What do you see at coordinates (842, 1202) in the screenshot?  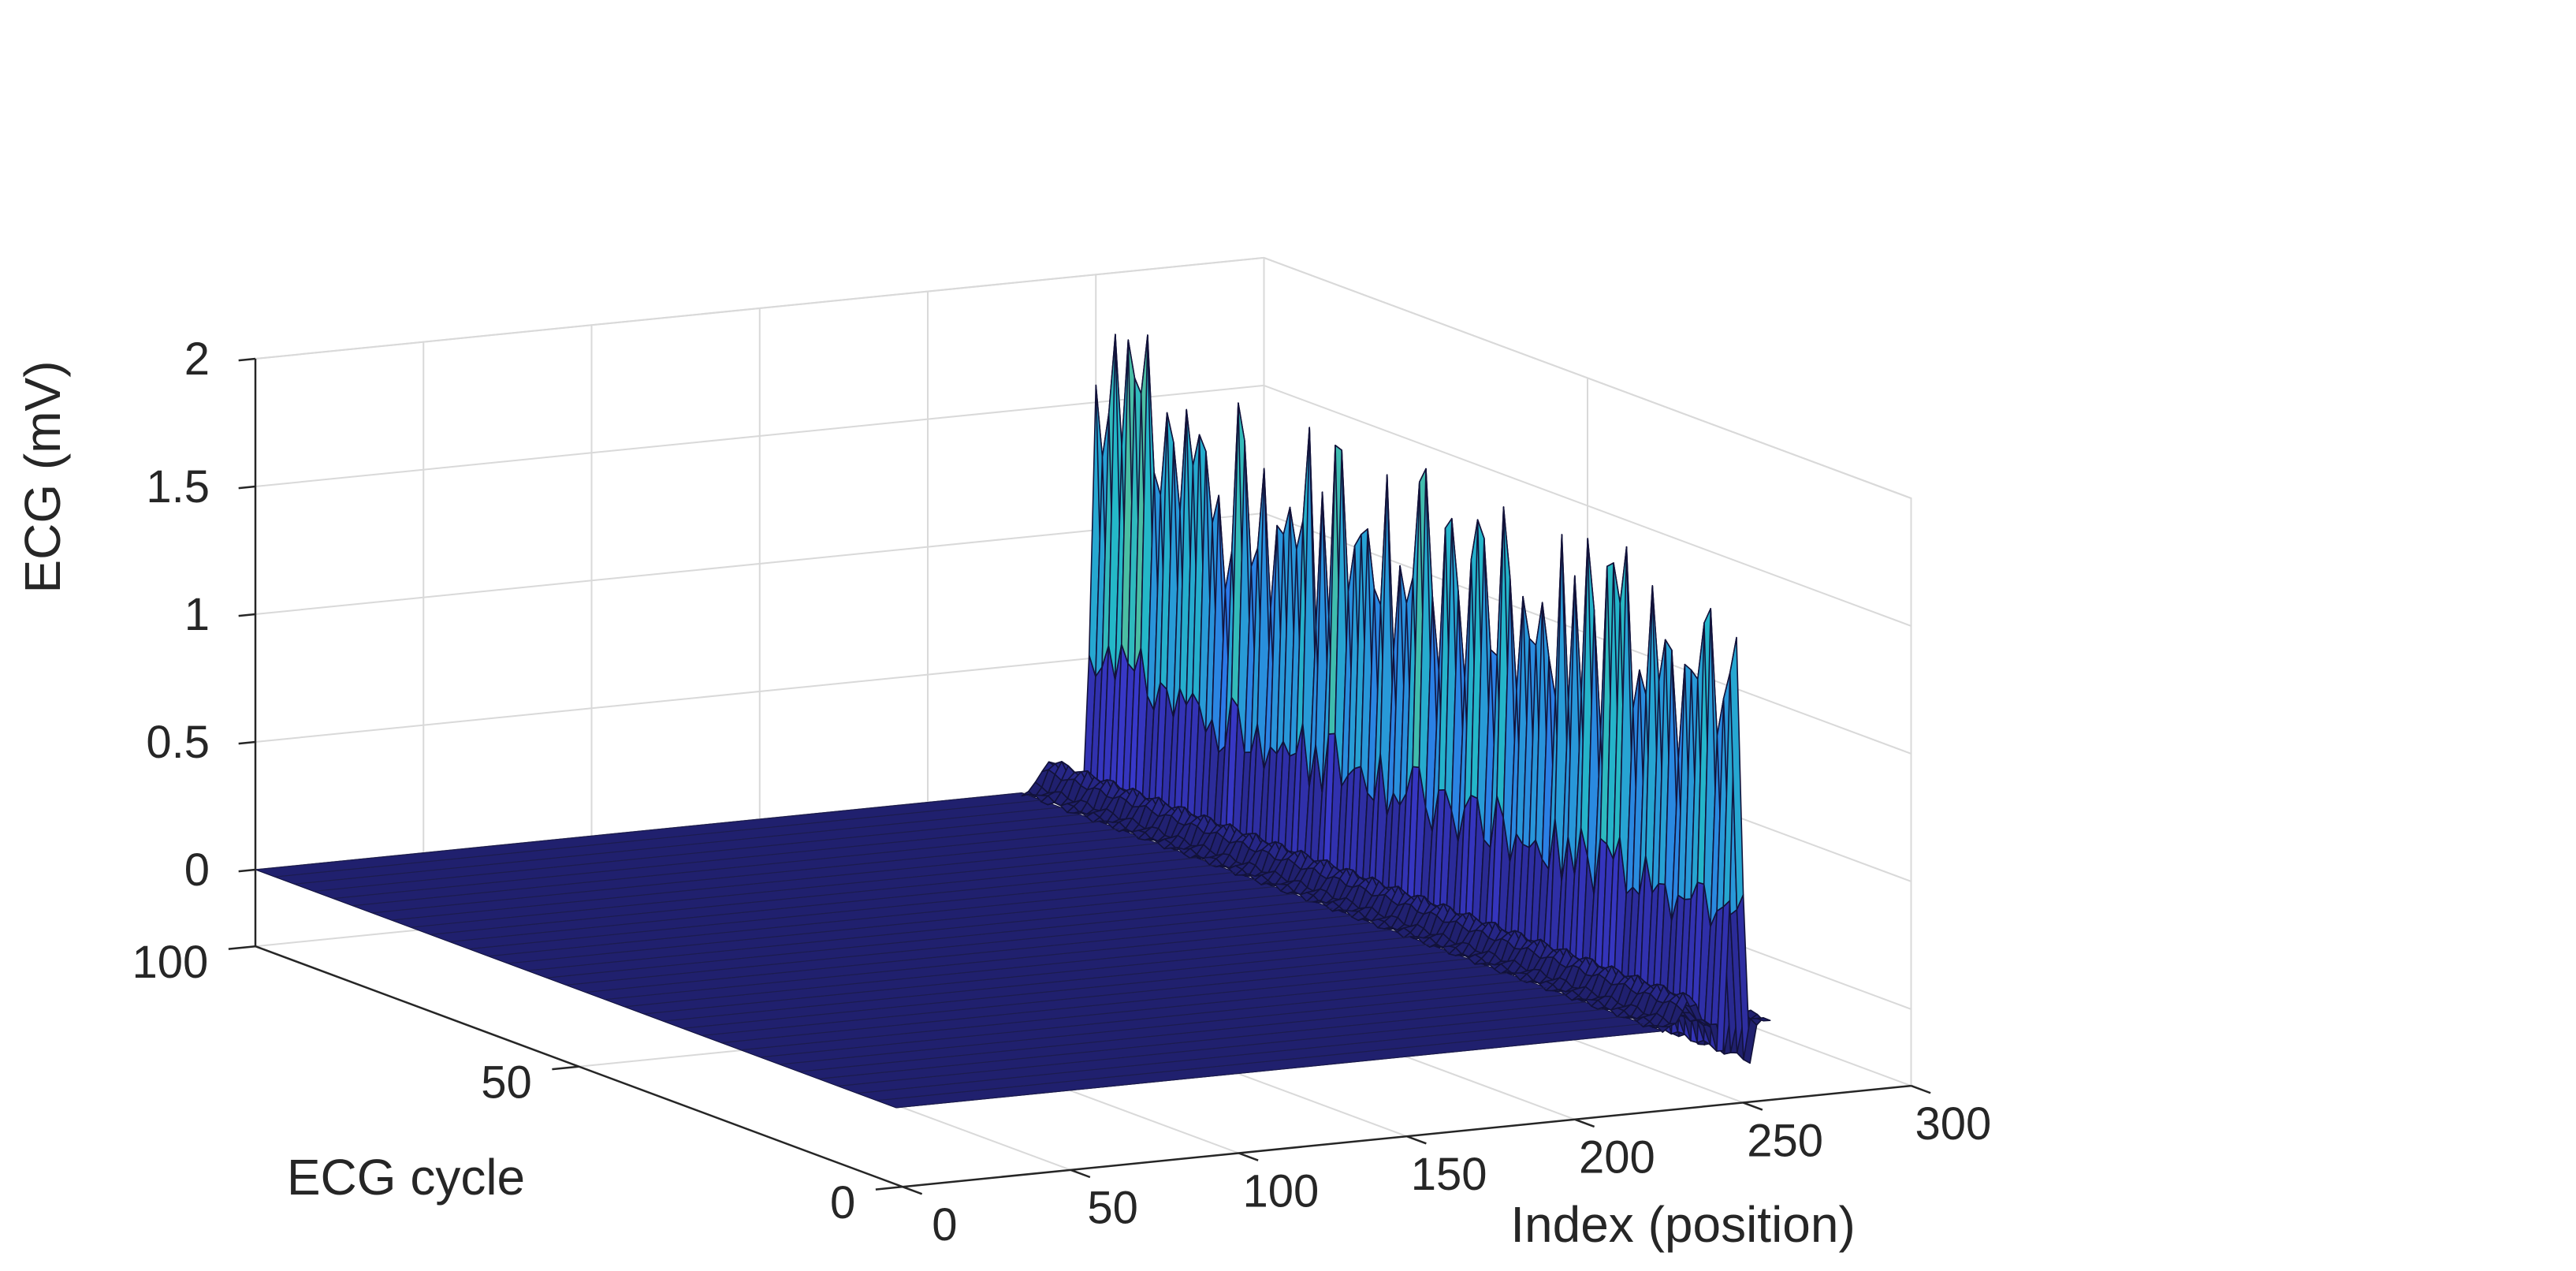 I see `y-tick-label: 0` at bounding box center [842, 1202].